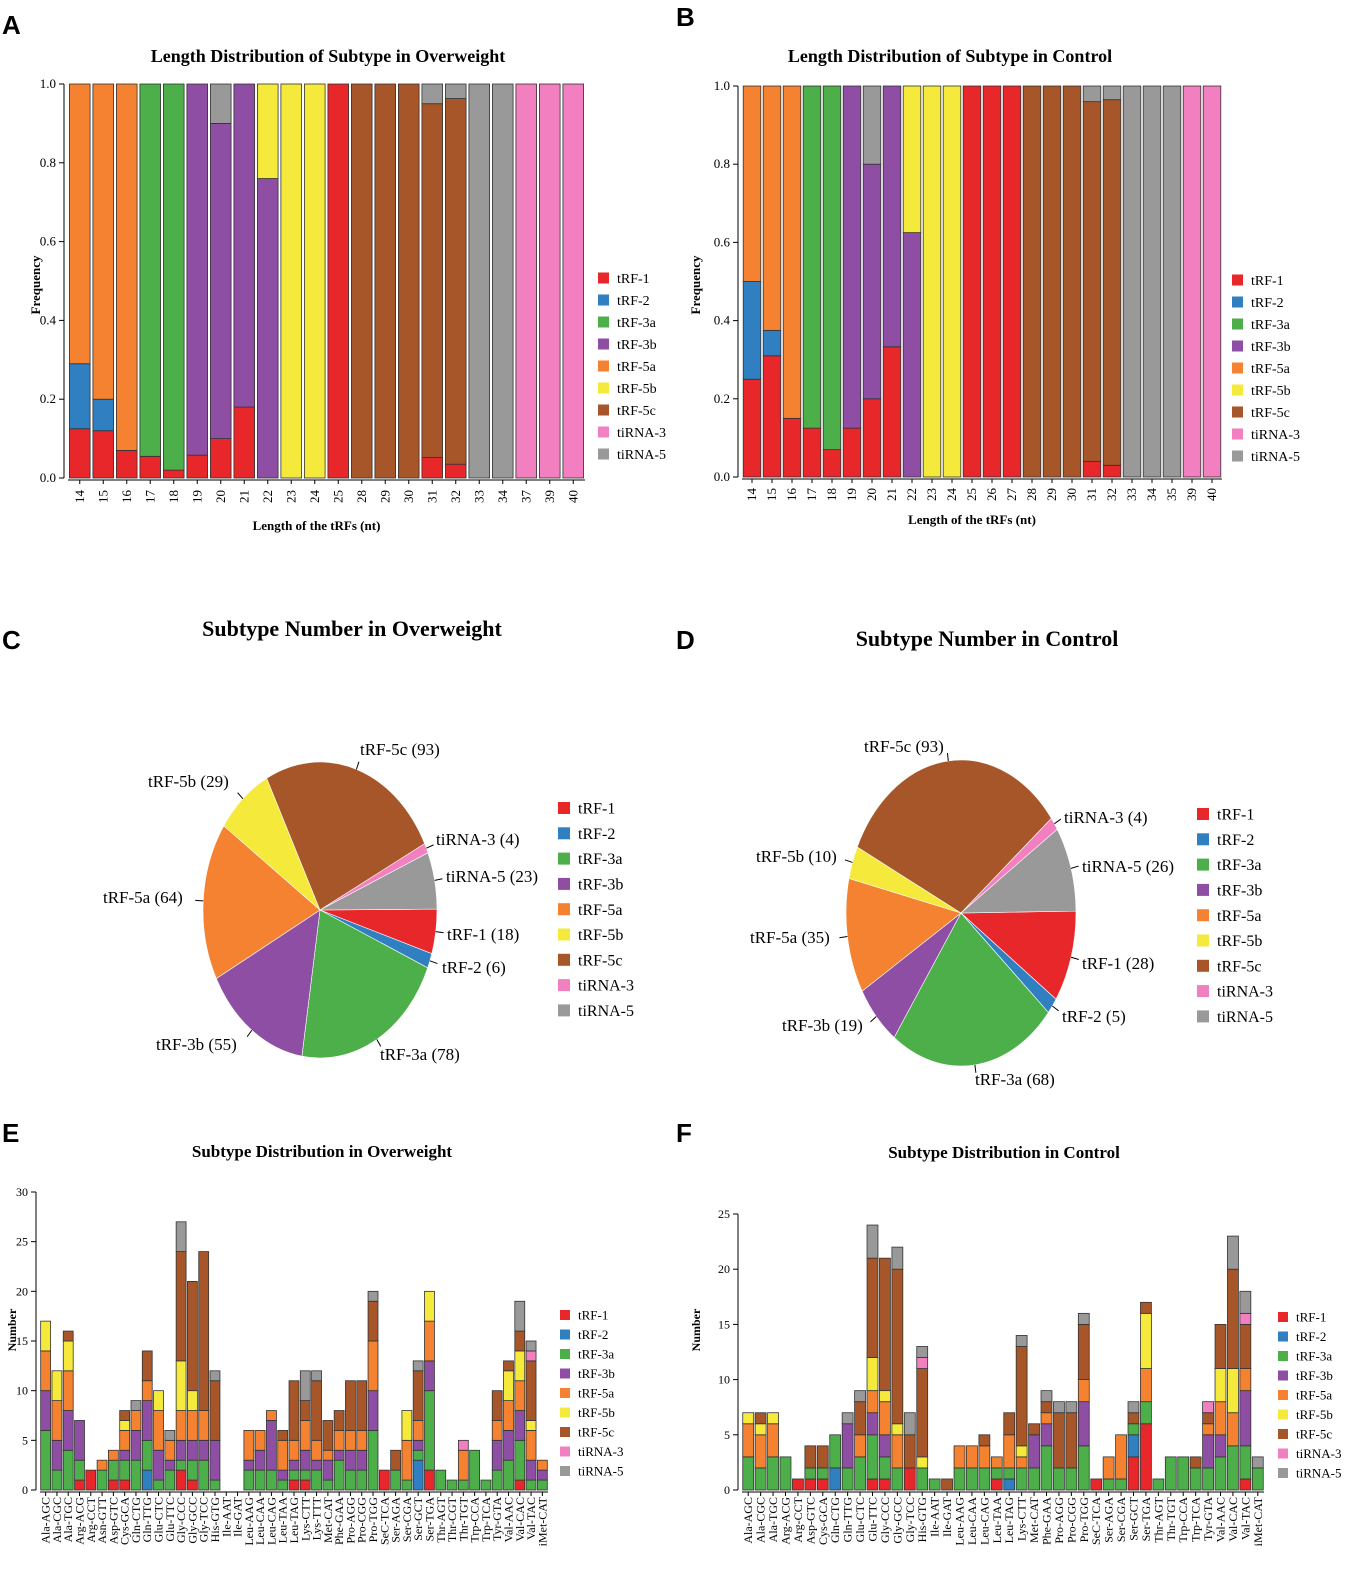  Describe the element at coordinates (947, 756) in the screenshot. I see `chart-d-leader-trf-5c` at that location.